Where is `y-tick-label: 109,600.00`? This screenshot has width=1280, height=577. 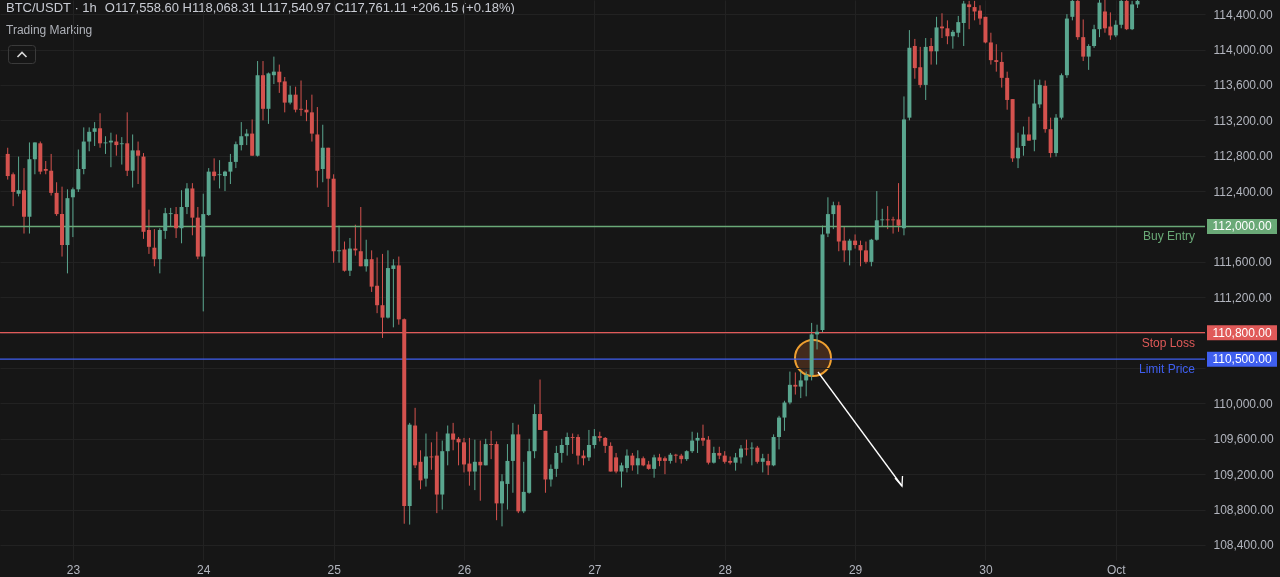
y-tick-label: 109,600.00 is located at coordinates (1243, 439).